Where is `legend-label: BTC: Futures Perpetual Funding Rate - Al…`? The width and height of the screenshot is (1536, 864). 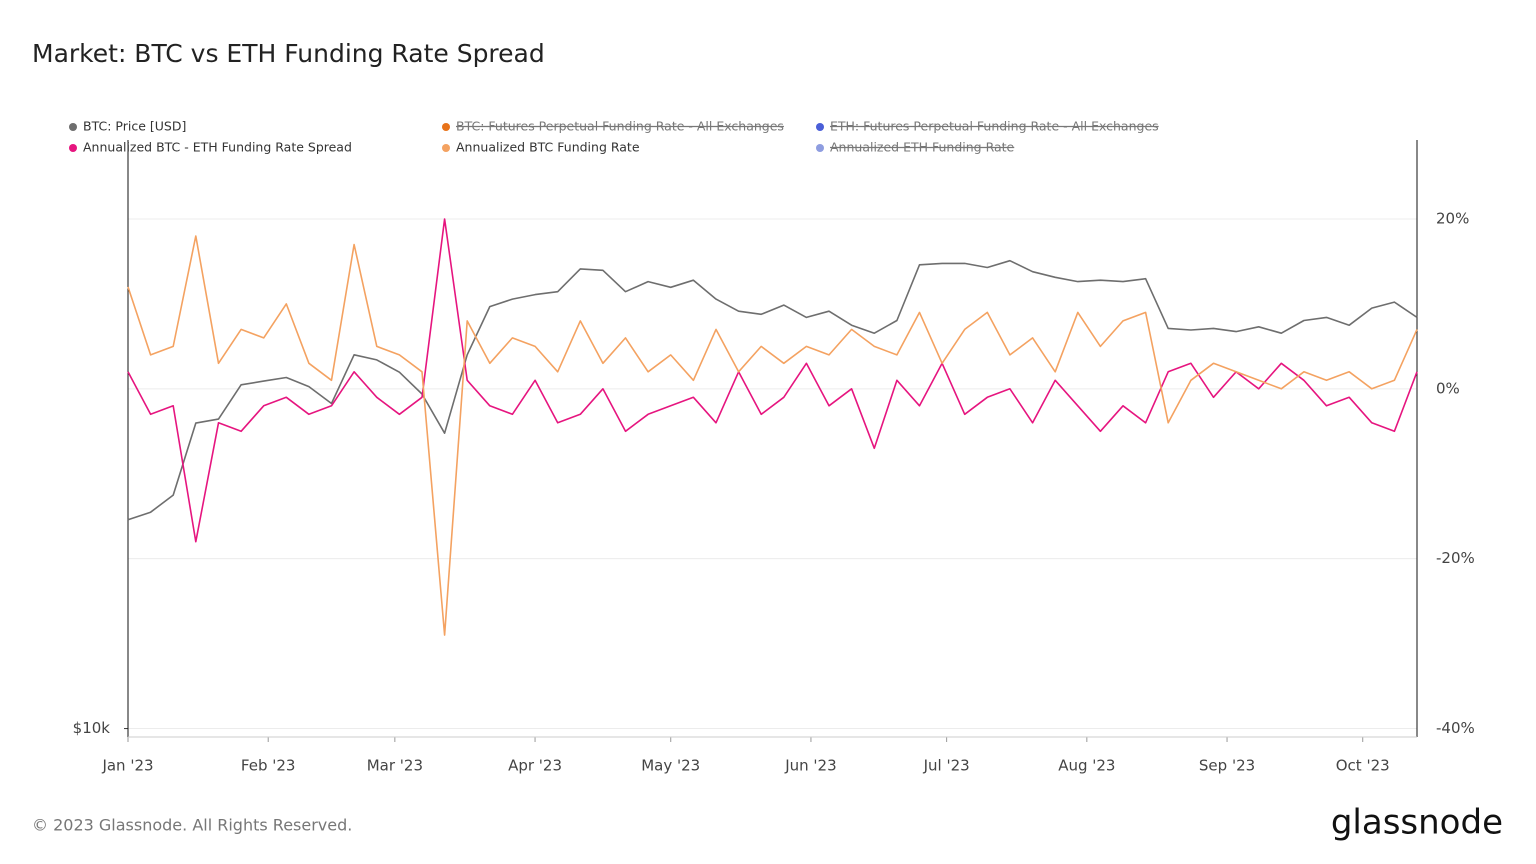
legend-label: BTC: Futures Perpetual Funding Rate - Al… is located at coordinates (620, 126).